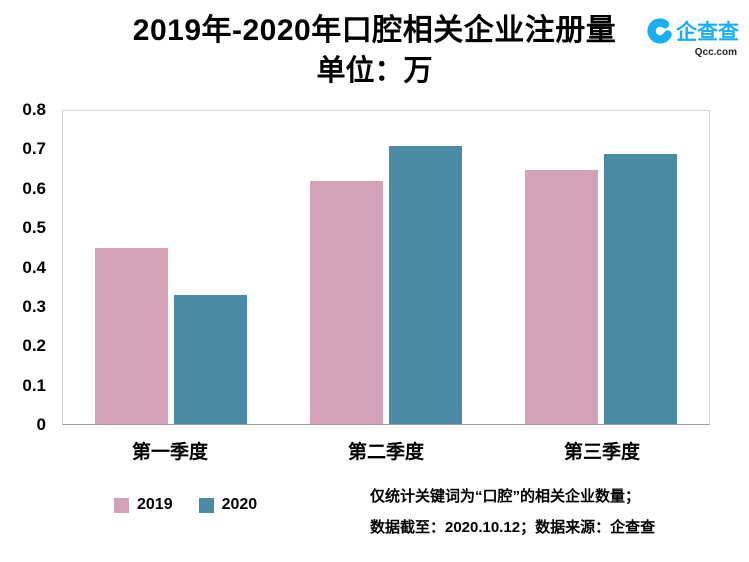 This screenshot has height=562, width=749. Describe the element at coordinates (41, 424) in the screenshot. I see `y-tick-label: 0` at that location.